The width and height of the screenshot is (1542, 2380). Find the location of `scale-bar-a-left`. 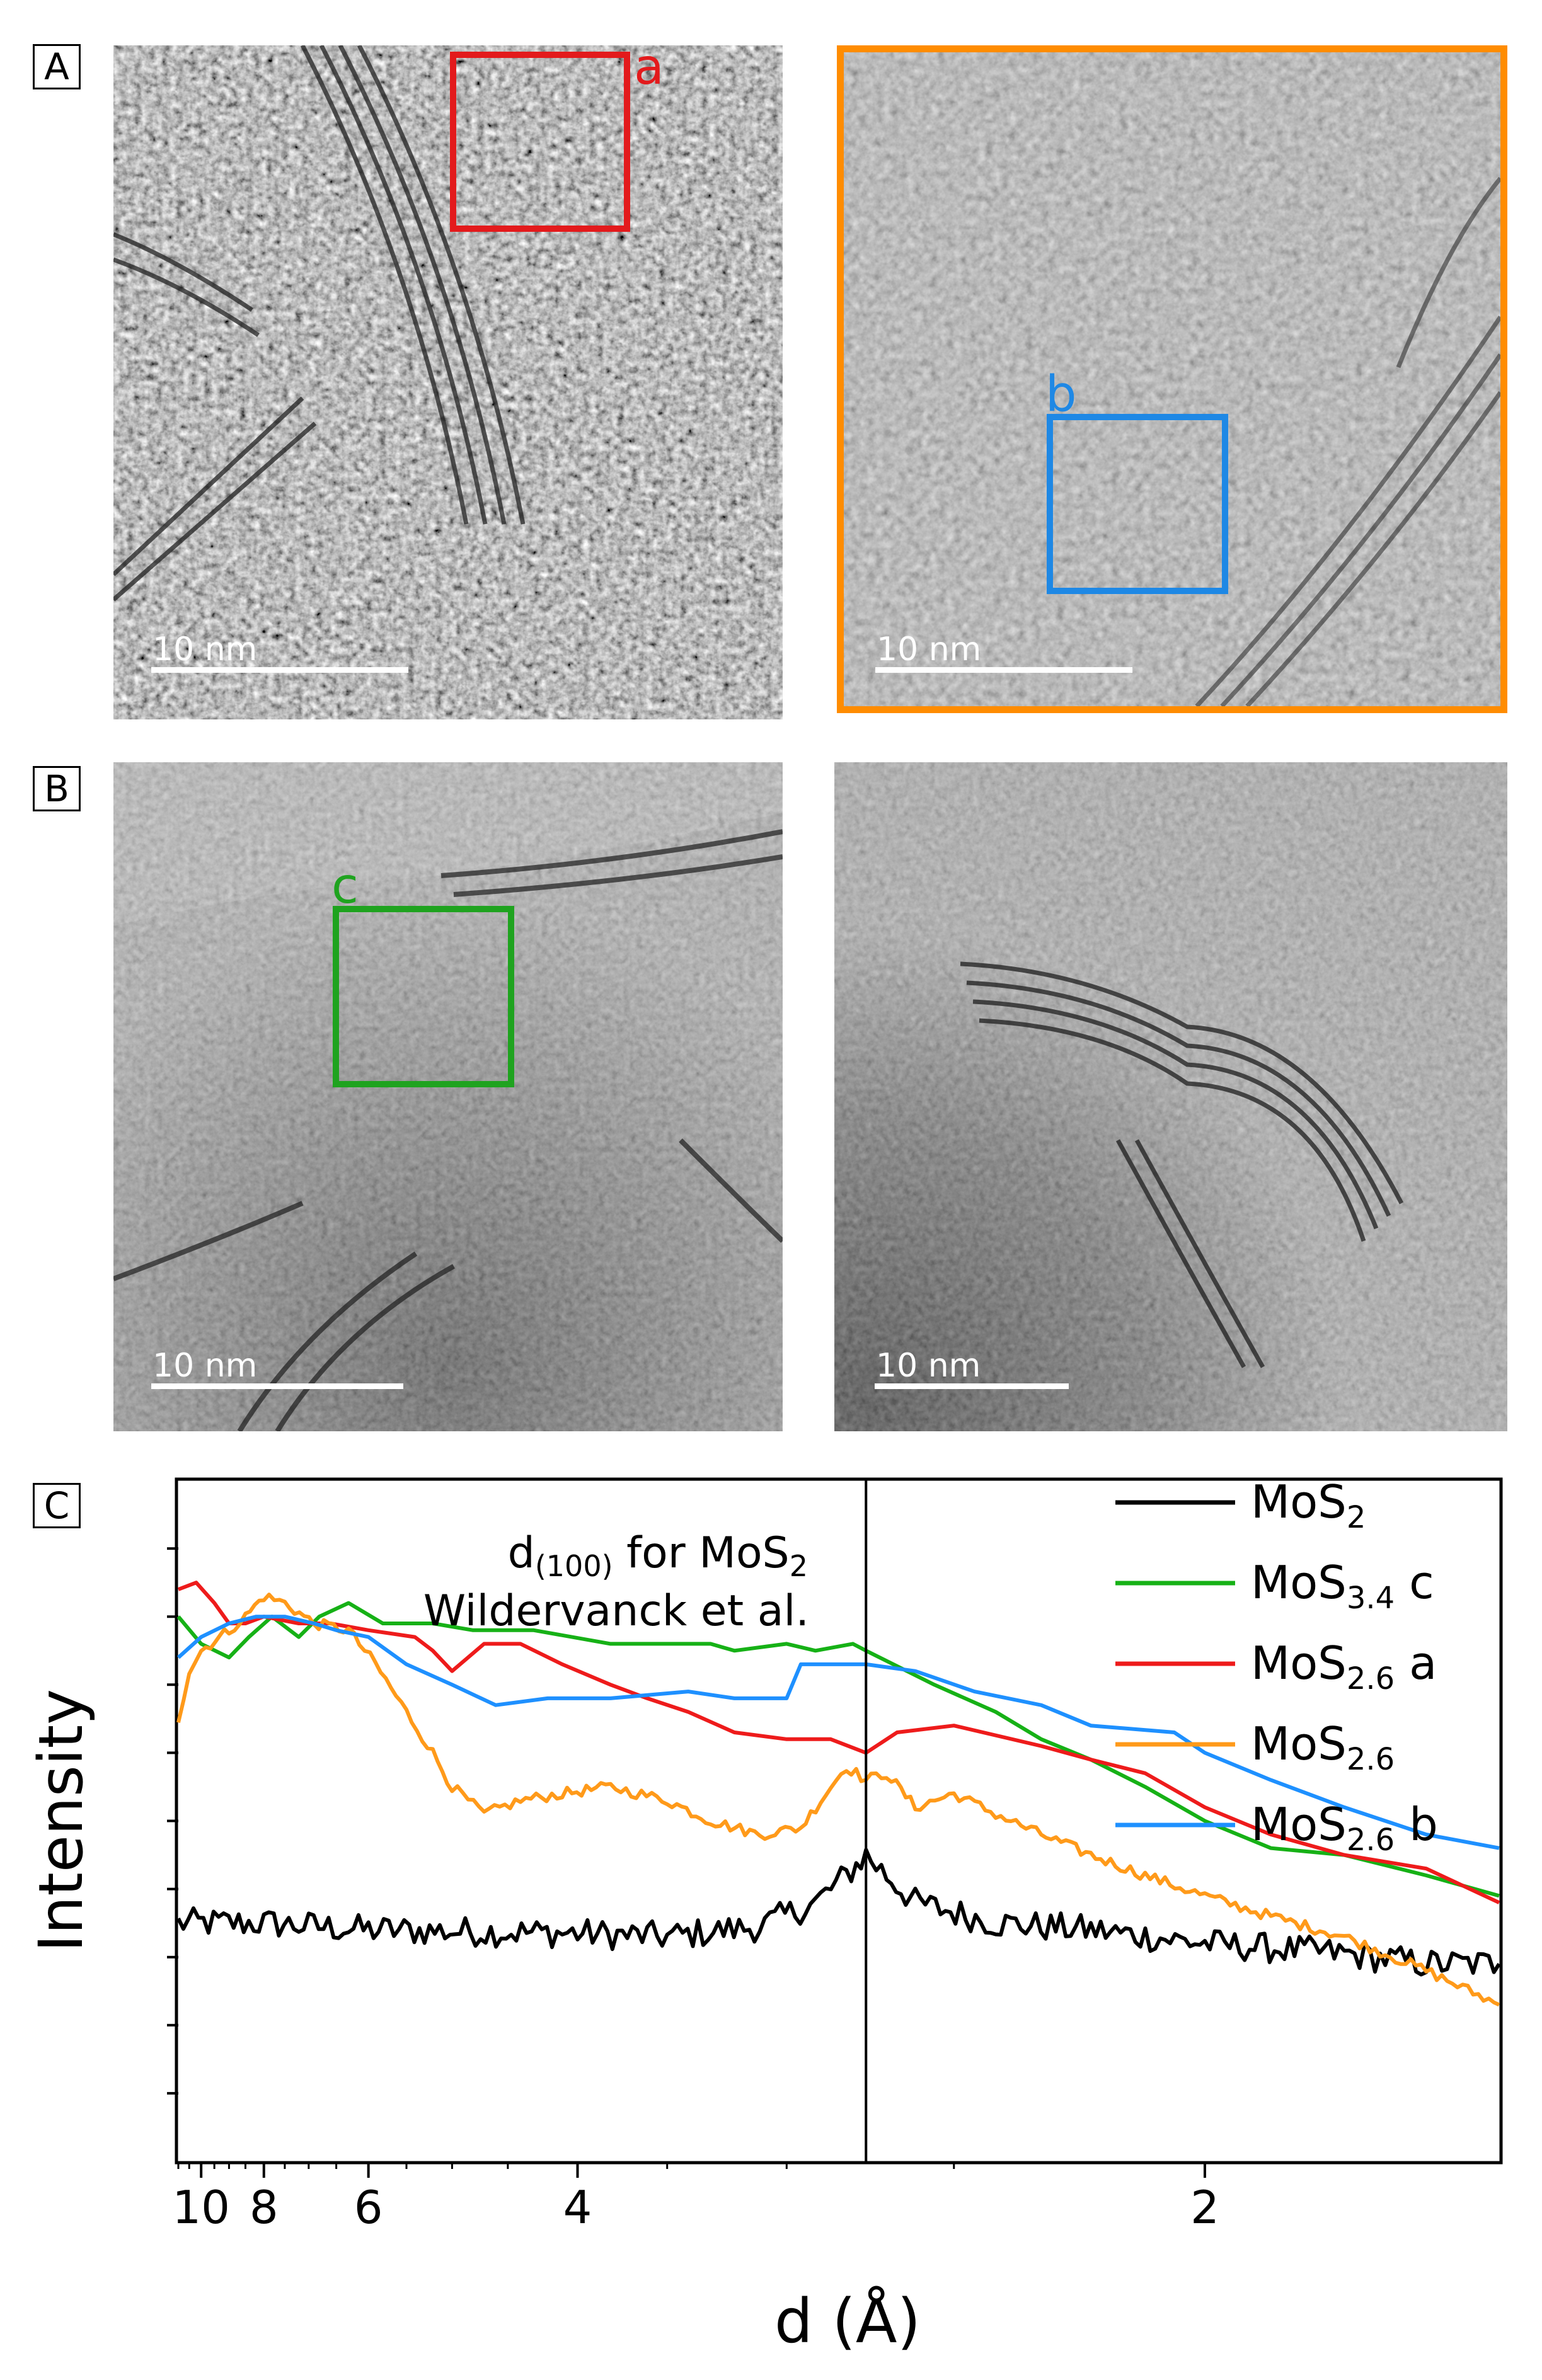

scale-bar-a-left is located at coordinates (279, 670).